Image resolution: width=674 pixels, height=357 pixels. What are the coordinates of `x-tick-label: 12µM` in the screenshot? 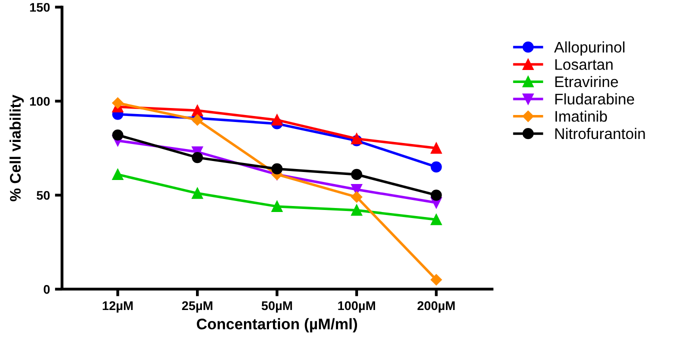 It's located at (117, 307).